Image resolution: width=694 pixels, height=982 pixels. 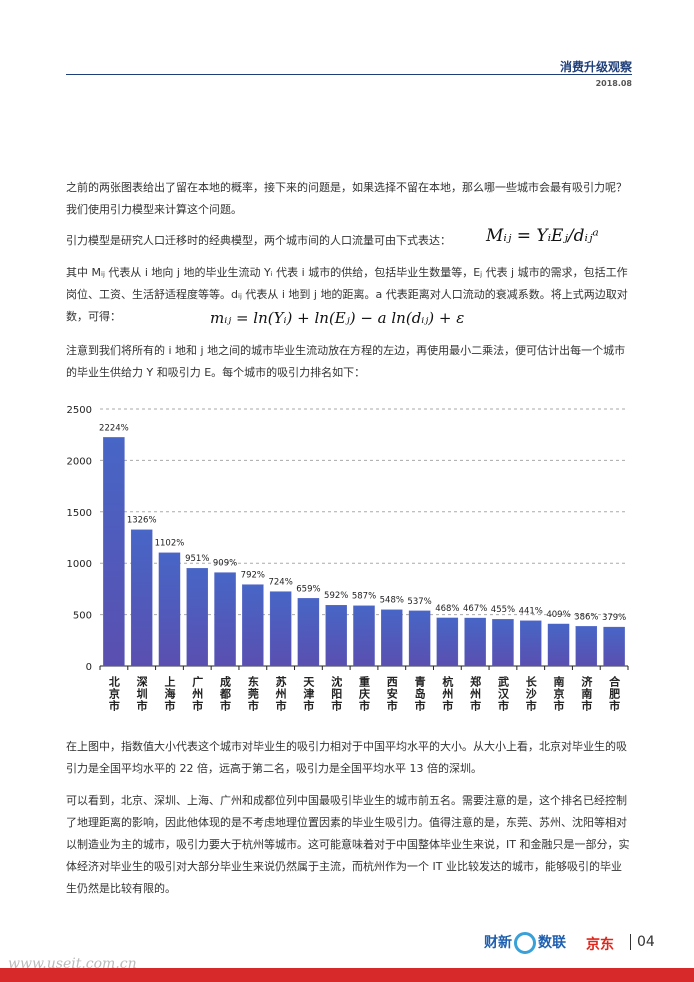 I want to click on y-tick-label: 500, so click(x=82, y=616).